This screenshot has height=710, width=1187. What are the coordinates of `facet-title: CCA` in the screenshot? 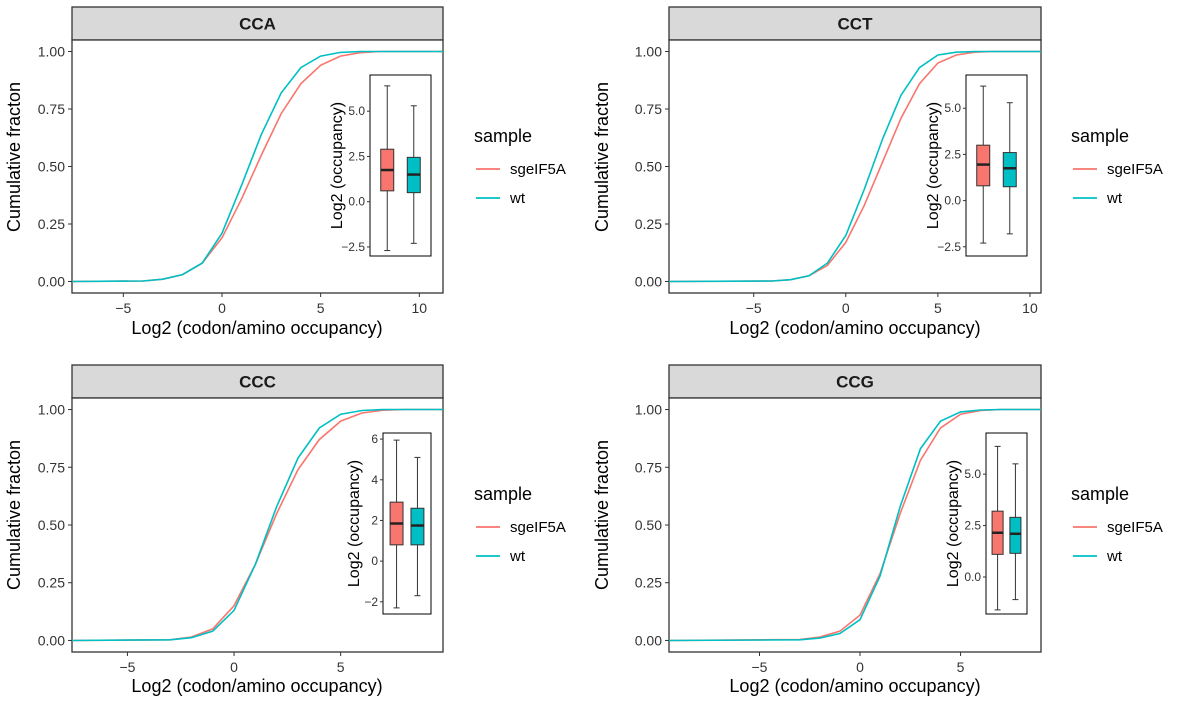 It's located at (257, 24).